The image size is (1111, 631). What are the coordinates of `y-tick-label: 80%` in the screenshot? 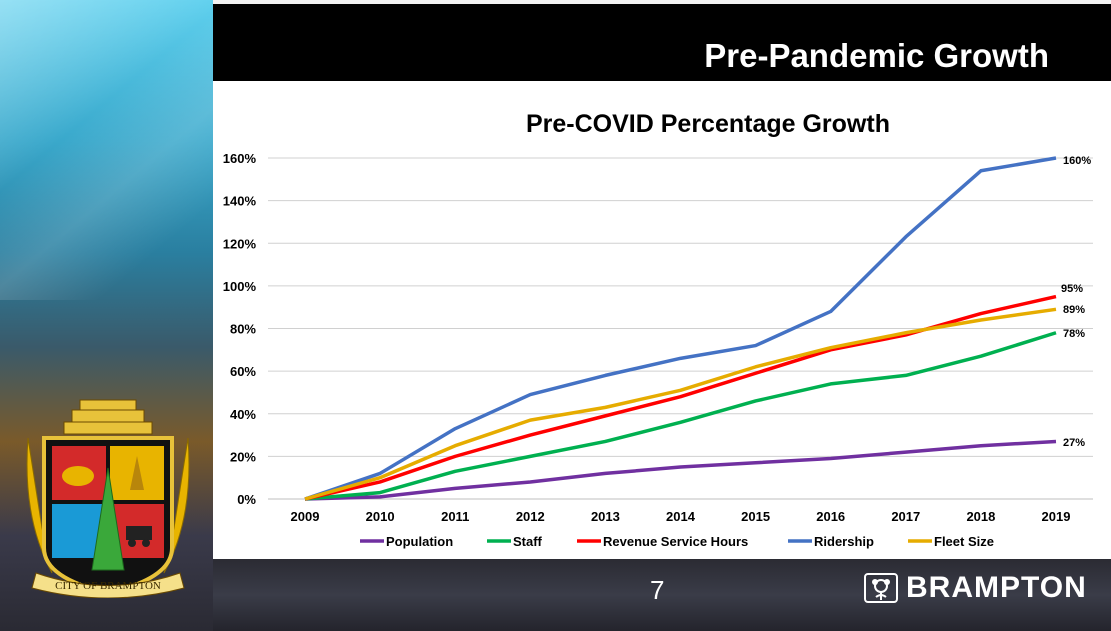 It's located at (243, 329).